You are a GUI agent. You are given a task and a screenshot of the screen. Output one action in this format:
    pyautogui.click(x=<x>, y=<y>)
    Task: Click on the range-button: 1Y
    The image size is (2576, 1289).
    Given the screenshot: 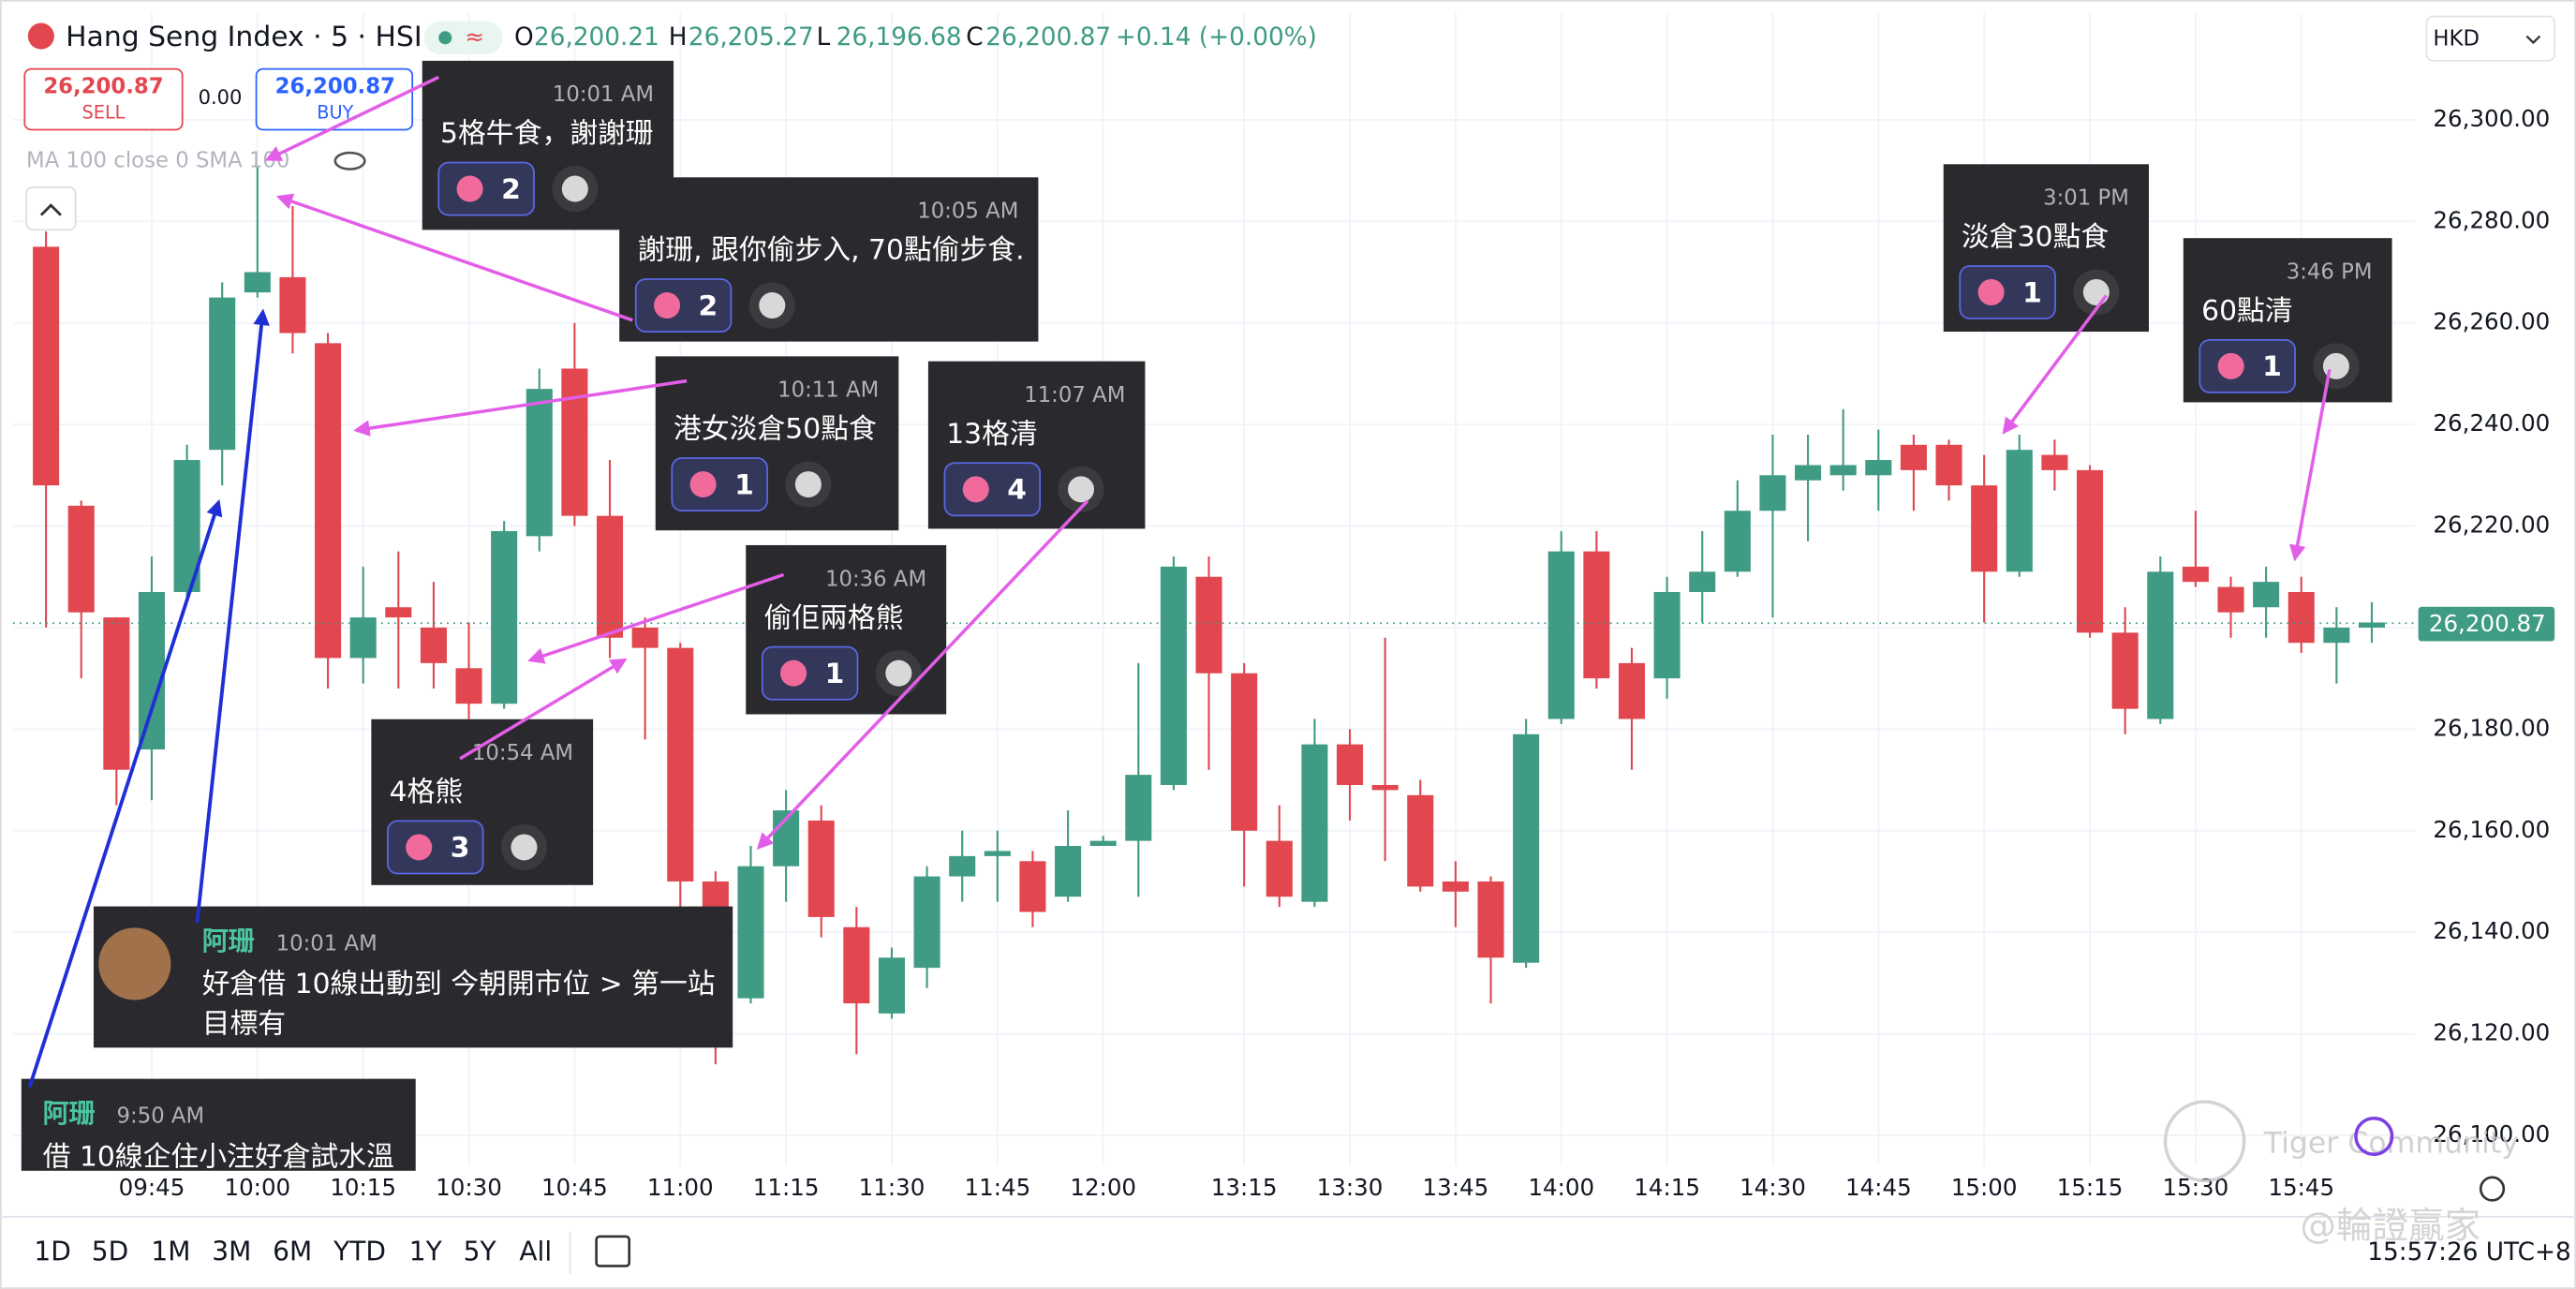 What is the action you would take?
    pyautogui.click(x=426, y=1252)
    